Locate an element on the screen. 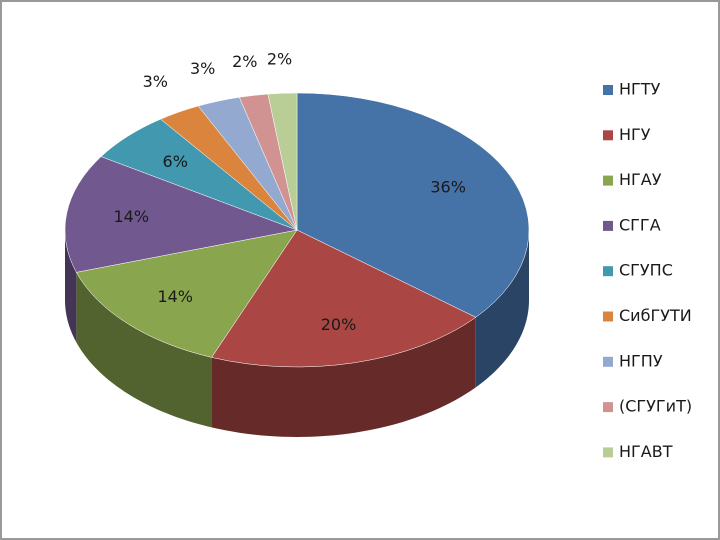  legend-label: СГУПС is located at coordinates (646, 270).